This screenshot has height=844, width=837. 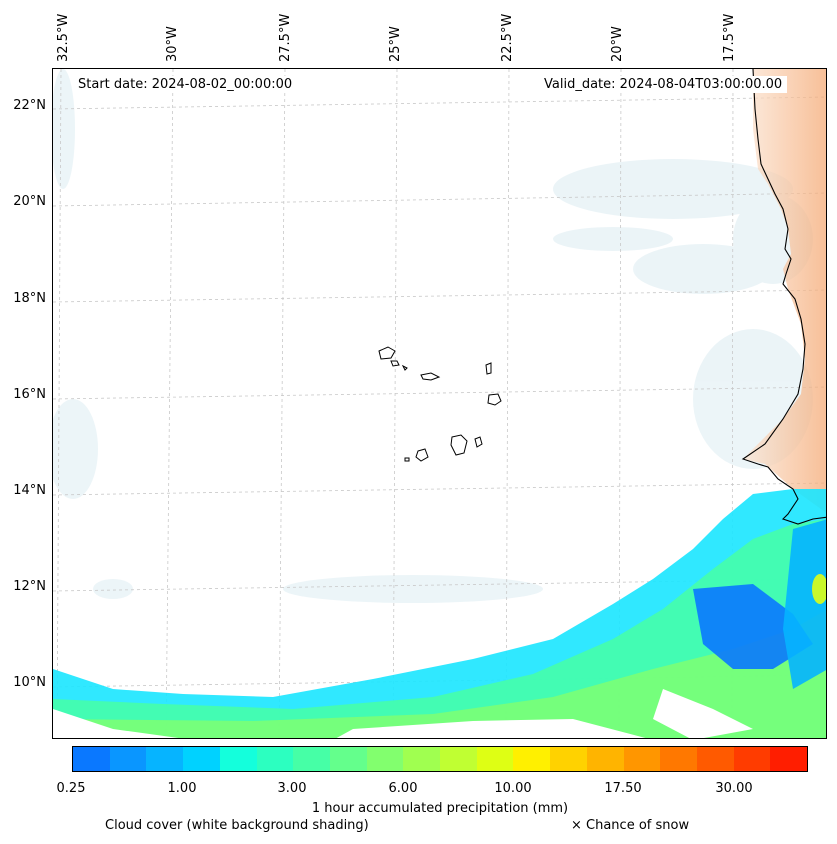 What do you see at coordinates (185, 84) in the screenshot?
I see `start-date-label: Start date: 2024-08-02_00:00:00` at bounding box center [185, 84].